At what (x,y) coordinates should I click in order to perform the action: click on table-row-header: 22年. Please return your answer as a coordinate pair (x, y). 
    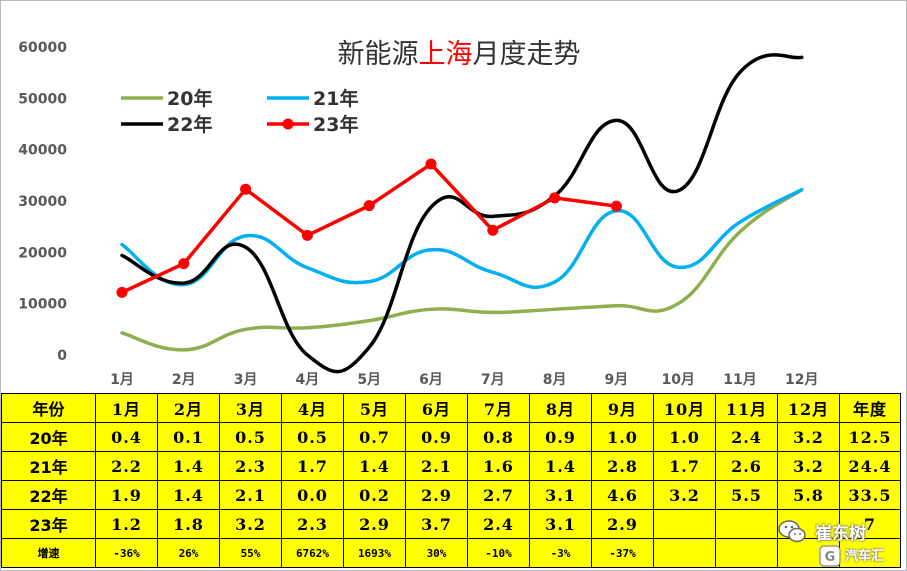
    Looking at the image, I should click on (48, 495).